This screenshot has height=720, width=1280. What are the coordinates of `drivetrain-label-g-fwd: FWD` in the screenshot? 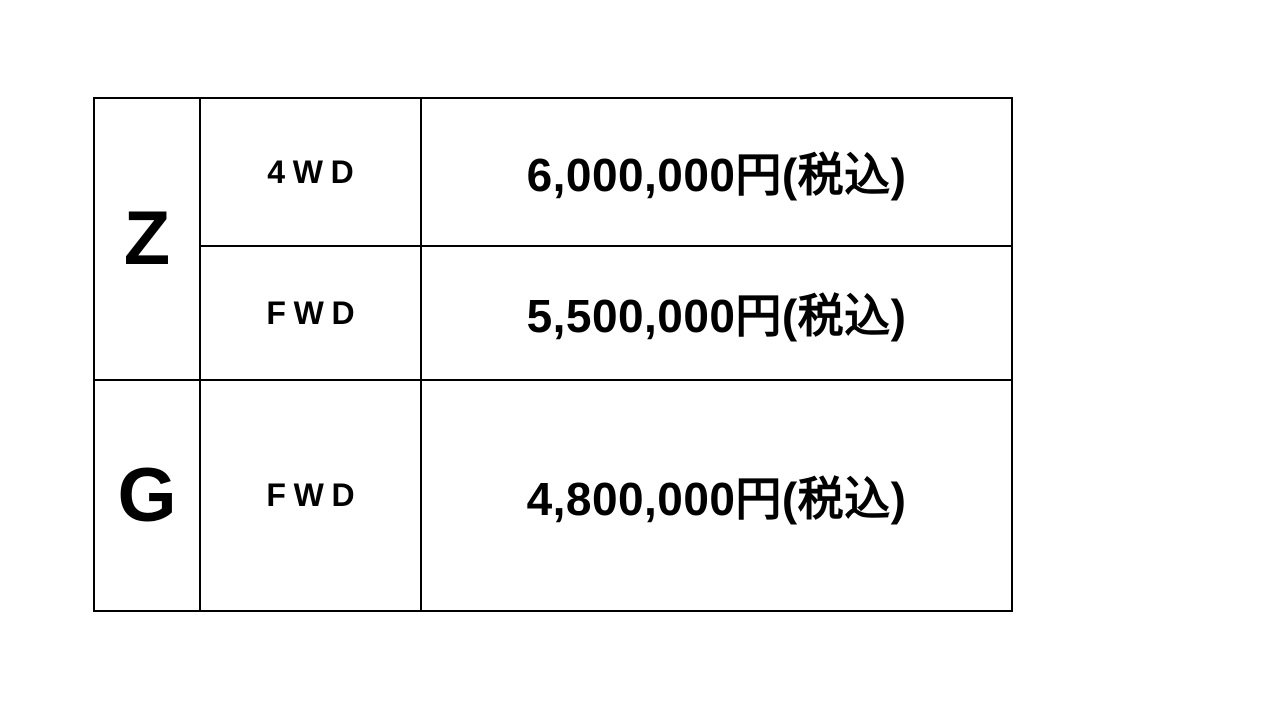 It's located at (314, 495).